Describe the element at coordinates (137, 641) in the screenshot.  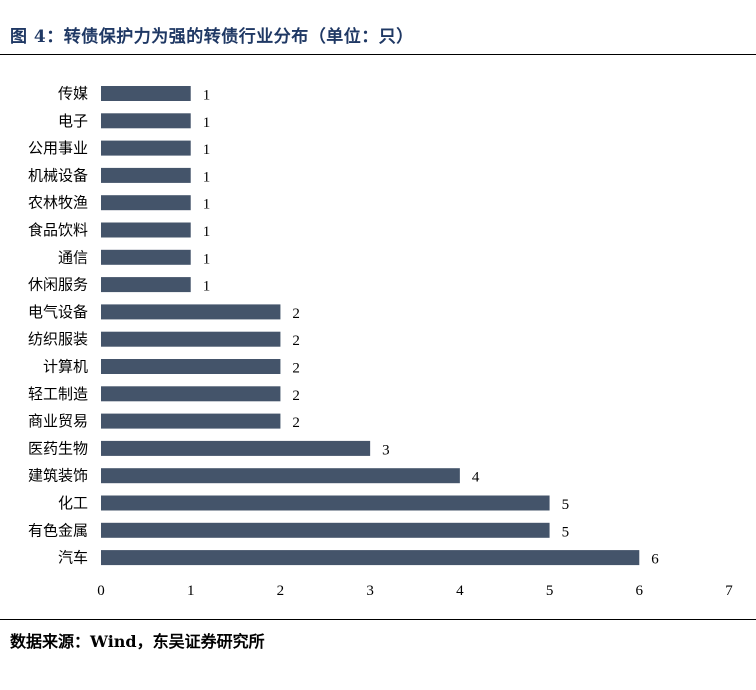
I see `source-note: 数据来源：Wind，东吴证券研究所` at that location.